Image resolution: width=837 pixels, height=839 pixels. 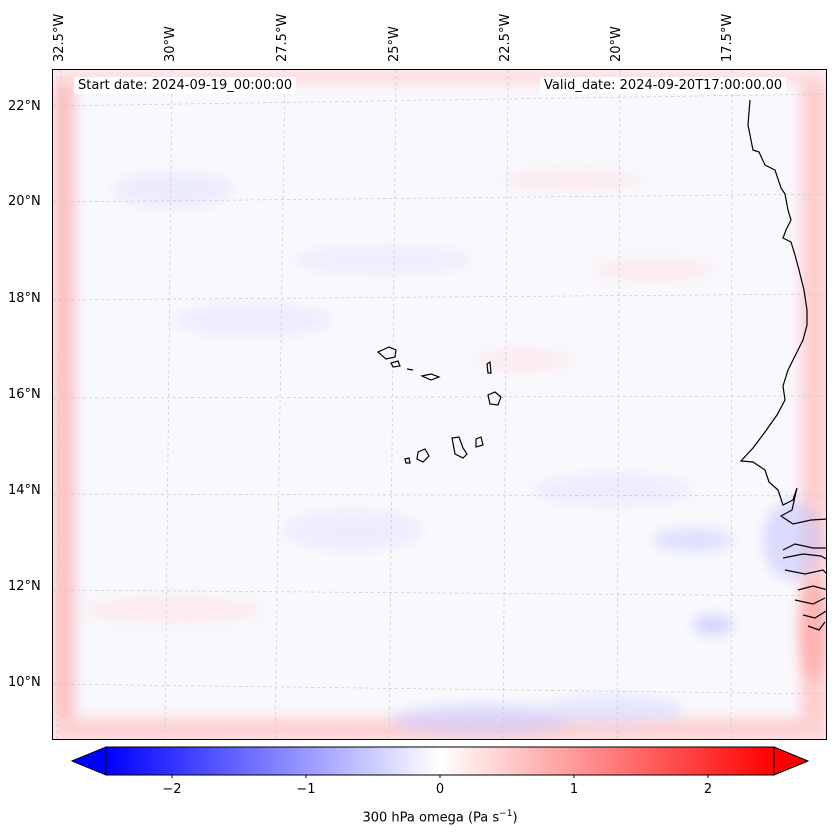 What do you see at coordinates (24, 106) in the screenshot?
I see `lat-label-22n: 22°N` at bounding box center [24, 106].